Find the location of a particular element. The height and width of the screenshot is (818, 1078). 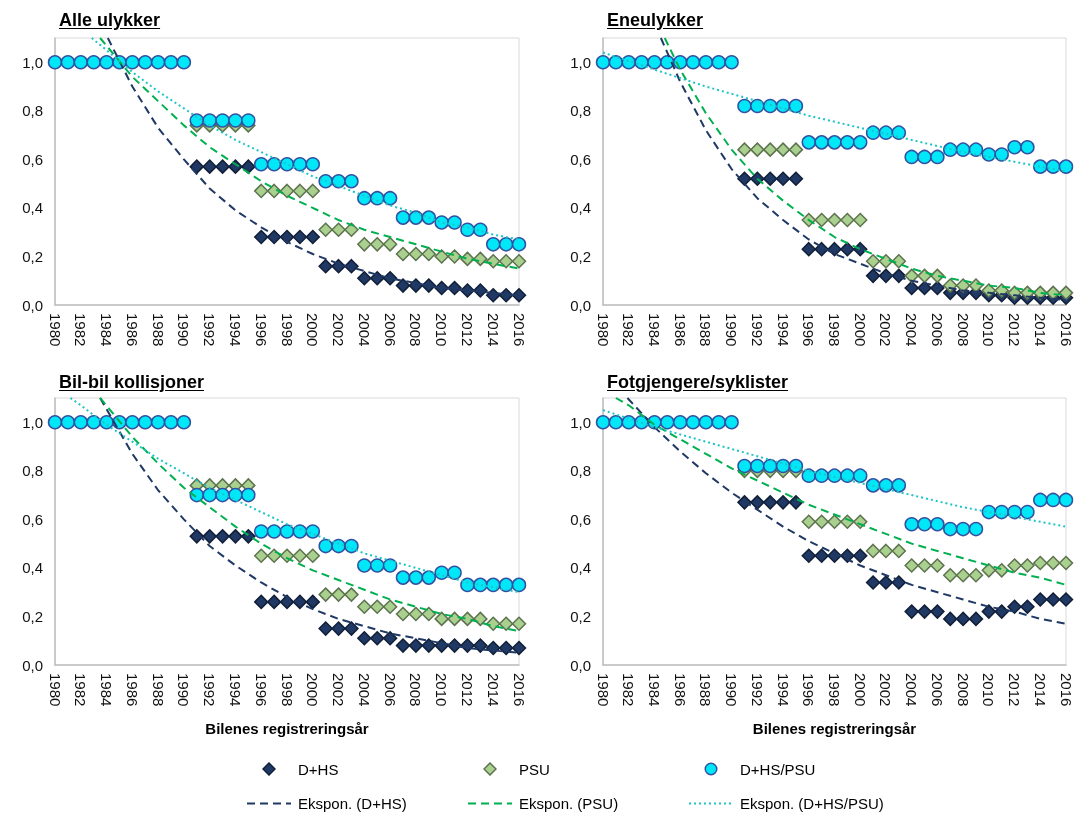

legend-label: PSU is located at coordinates (534, 769).